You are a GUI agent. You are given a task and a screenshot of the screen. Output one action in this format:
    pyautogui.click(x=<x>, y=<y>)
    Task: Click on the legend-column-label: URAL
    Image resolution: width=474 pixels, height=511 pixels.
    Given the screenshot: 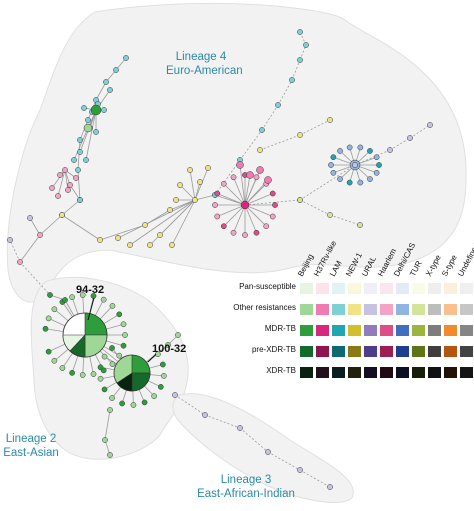 What is the action you would take?
    pyautogui.click(x=369, y=266)
    